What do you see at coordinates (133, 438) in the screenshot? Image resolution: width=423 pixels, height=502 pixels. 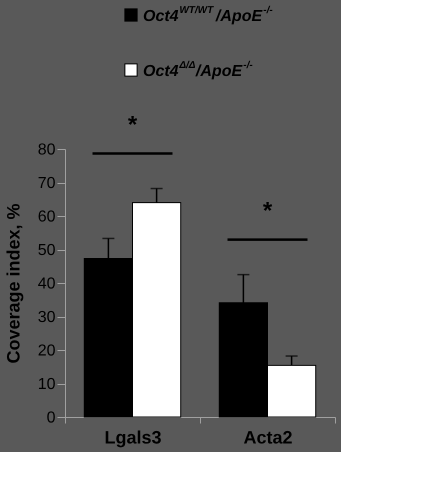 I see `x-tick-label: Lgals3` at bounding box center [133, 438].